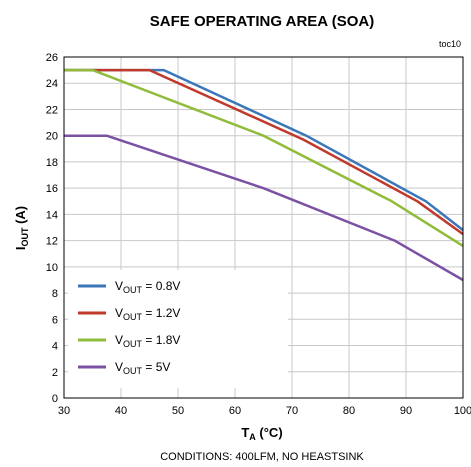 This screenshot has height=467, width=471. What do you see at coordinates (52, 268) in the screenshot?
I see `y-tick-label: 10` at bounding box center [52, 268].